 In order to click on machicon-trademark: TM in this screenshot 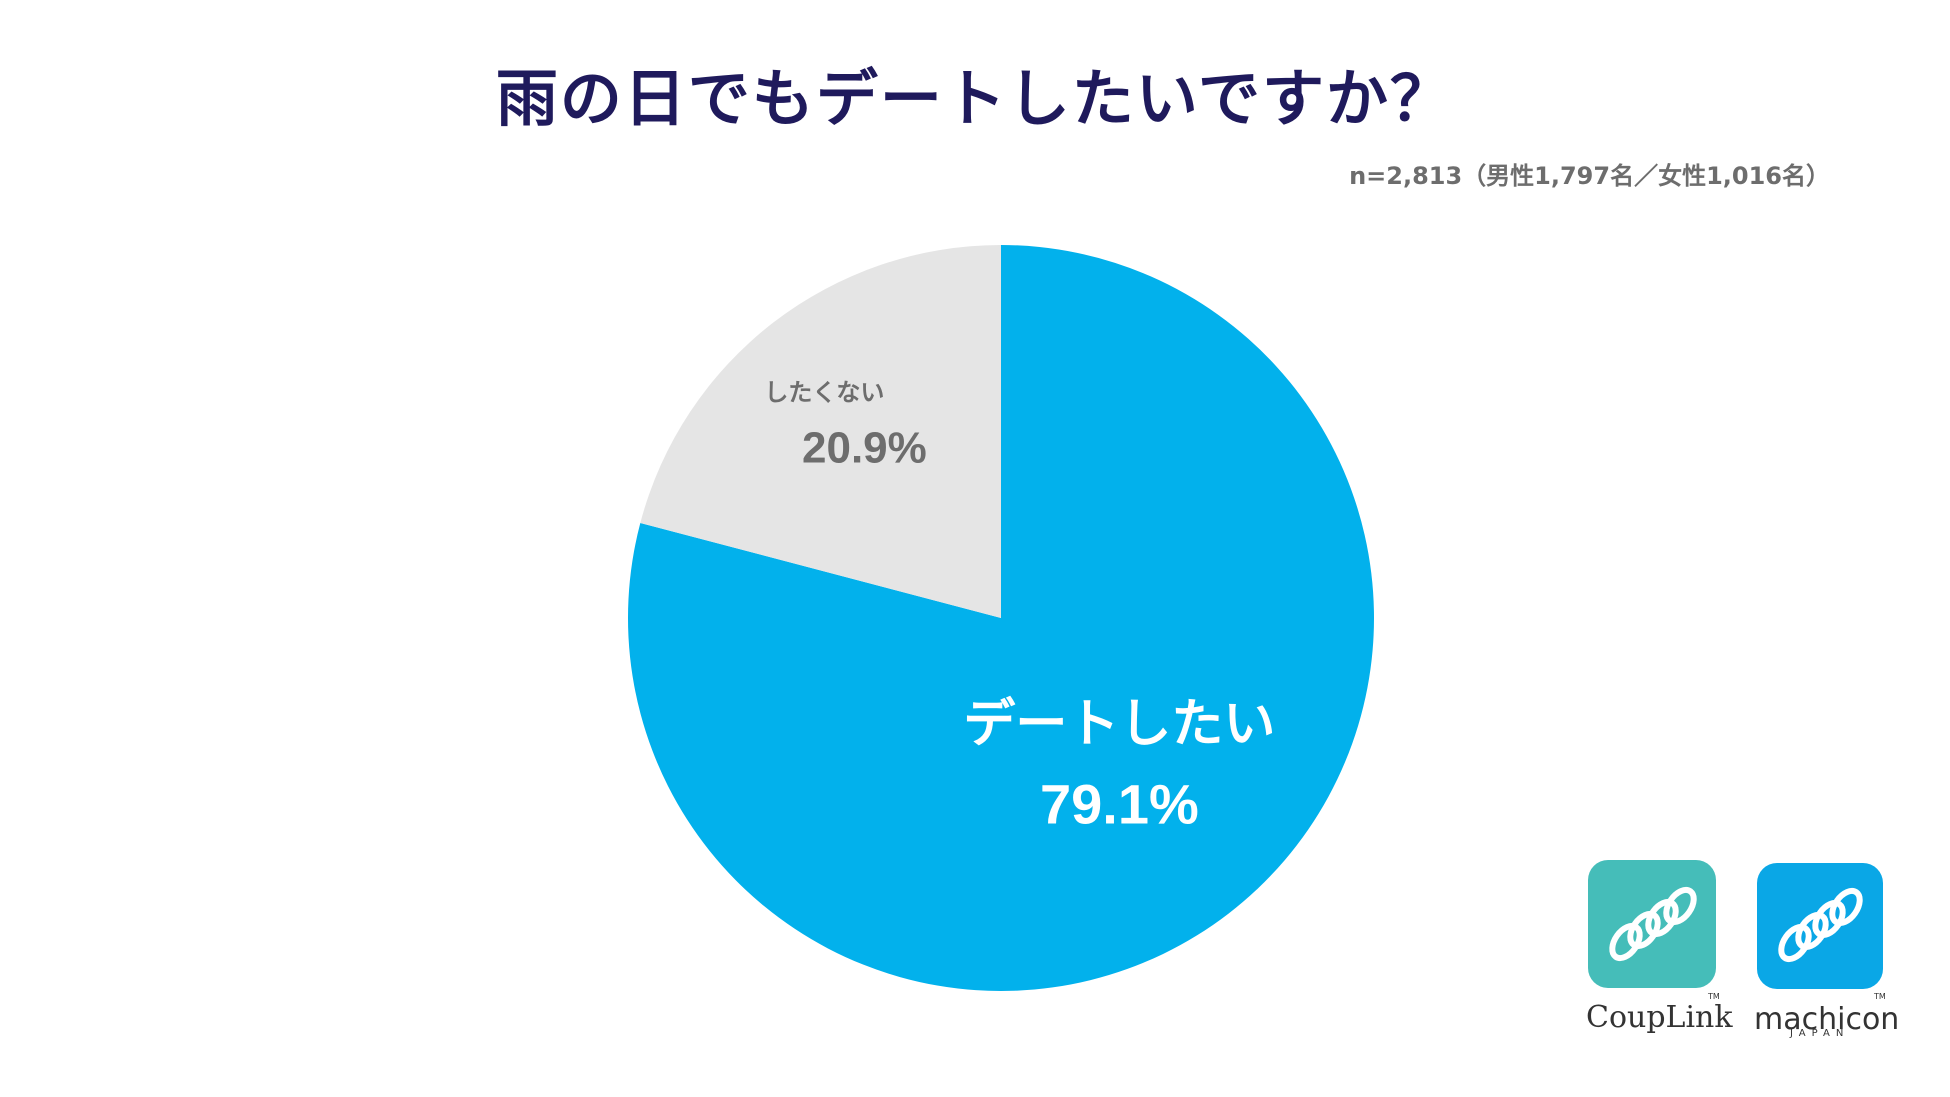, I will do `click(1880, 996)`.